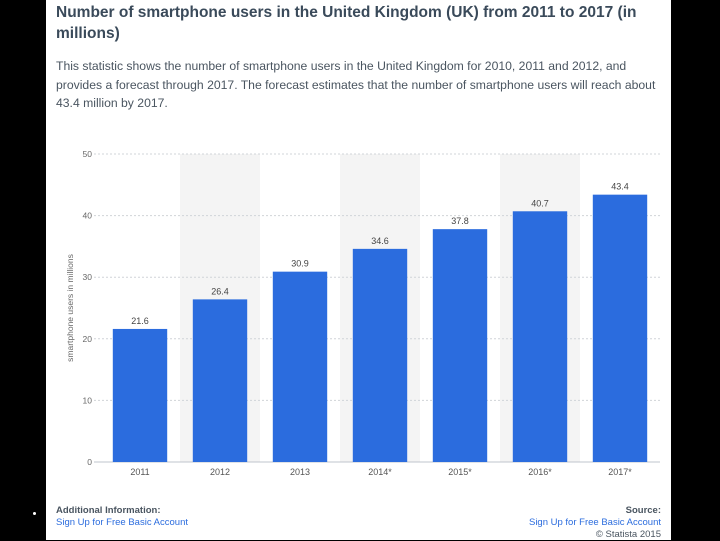  What do you see at coordinates (620, 187) in the screenshot?
I see `data-label: 43.4` at bounding box center [620, 187].